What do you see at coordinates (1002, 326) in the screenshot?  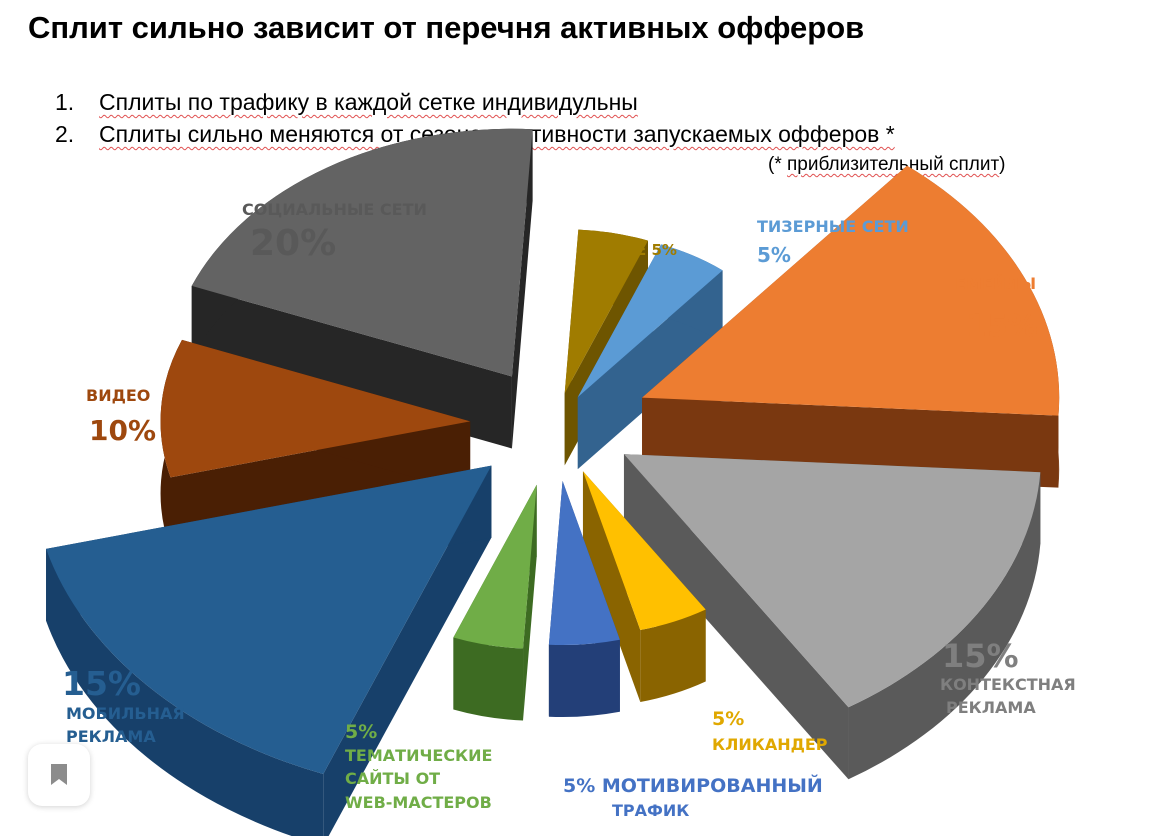 I see `label-email-value: 15%` at bounding box center [1002, 326].